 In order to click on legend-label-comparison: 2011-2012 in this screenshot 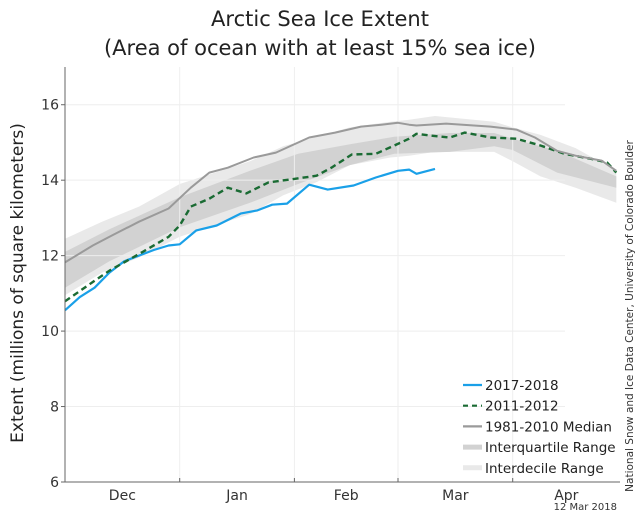, I will do `click(522, 407)`.